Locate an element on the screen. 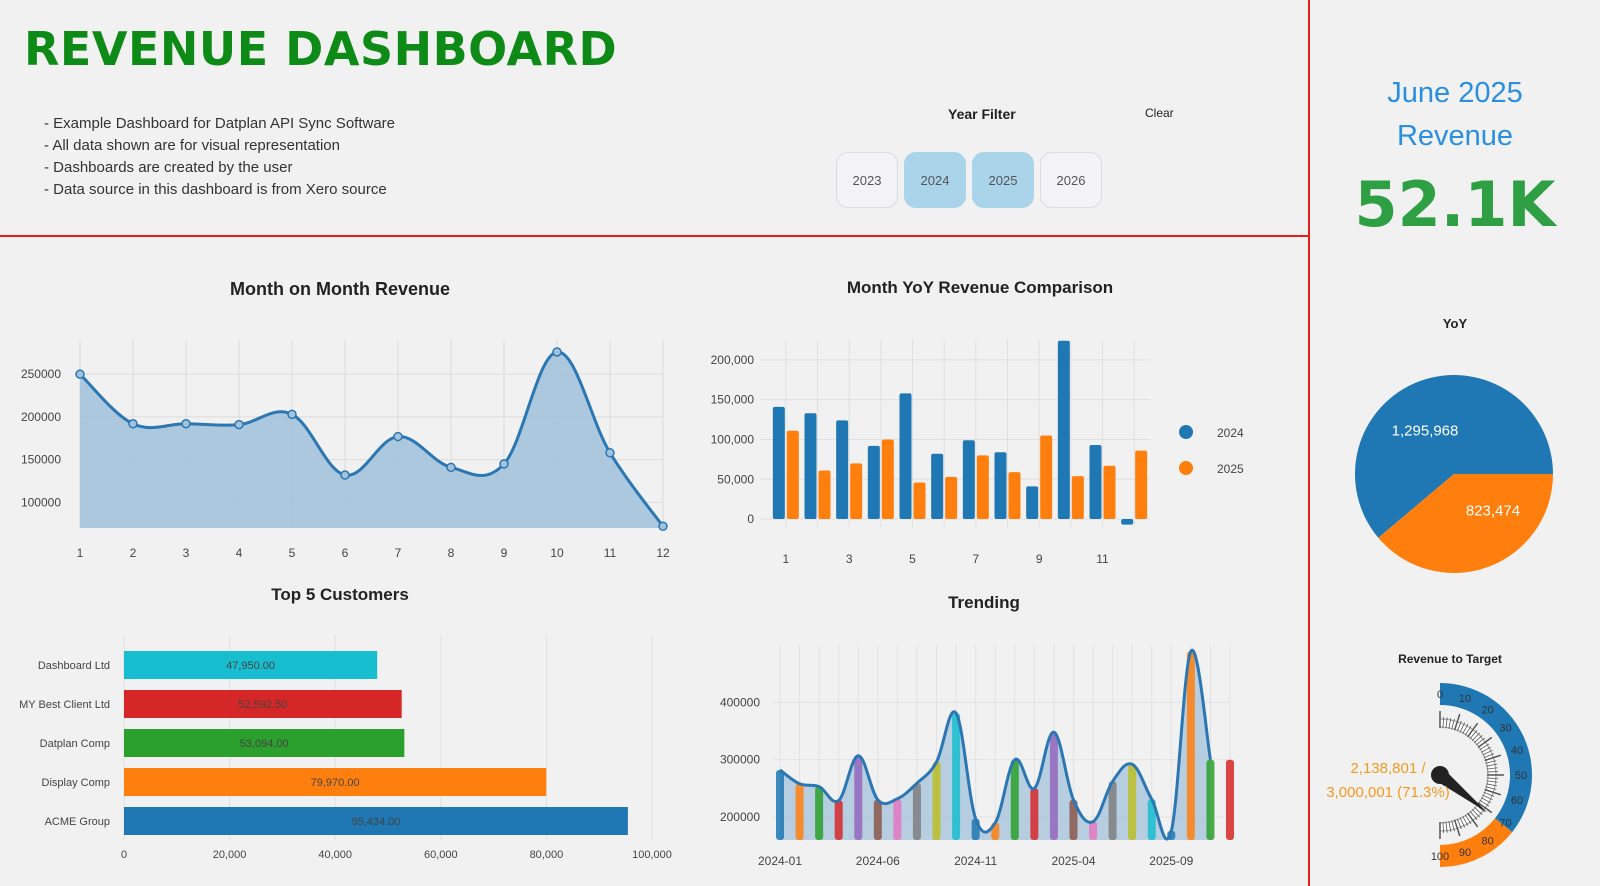 The width and height of the screenshot is (1600, 886). year-button-2023: 2023 is located at coordinates (867, 180).